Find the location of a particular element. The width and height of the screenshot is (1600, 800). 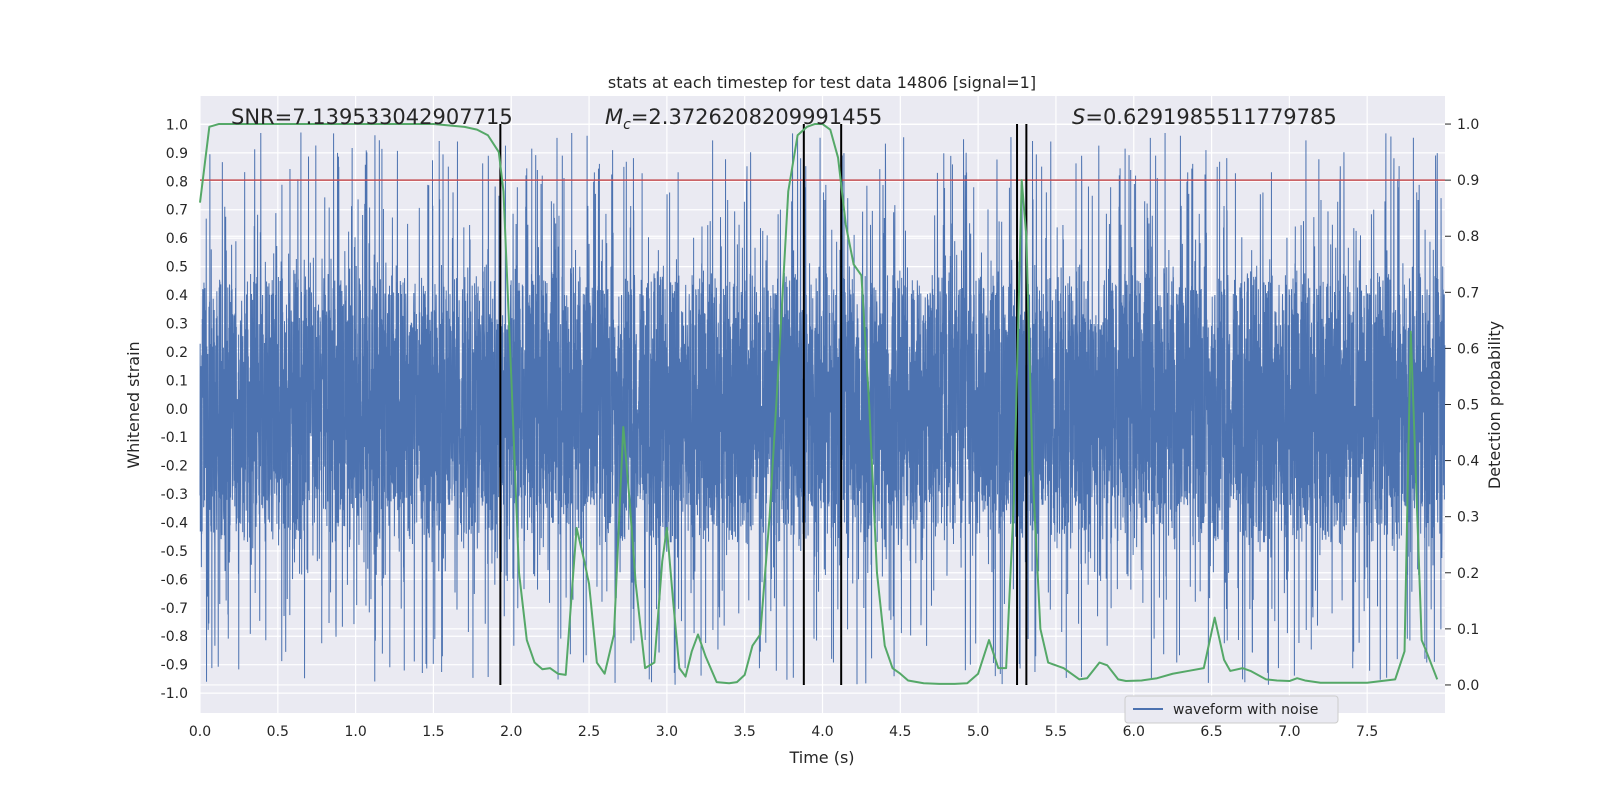

y-right-tick-label: 0.6 is located at coordinates (1468, 349).